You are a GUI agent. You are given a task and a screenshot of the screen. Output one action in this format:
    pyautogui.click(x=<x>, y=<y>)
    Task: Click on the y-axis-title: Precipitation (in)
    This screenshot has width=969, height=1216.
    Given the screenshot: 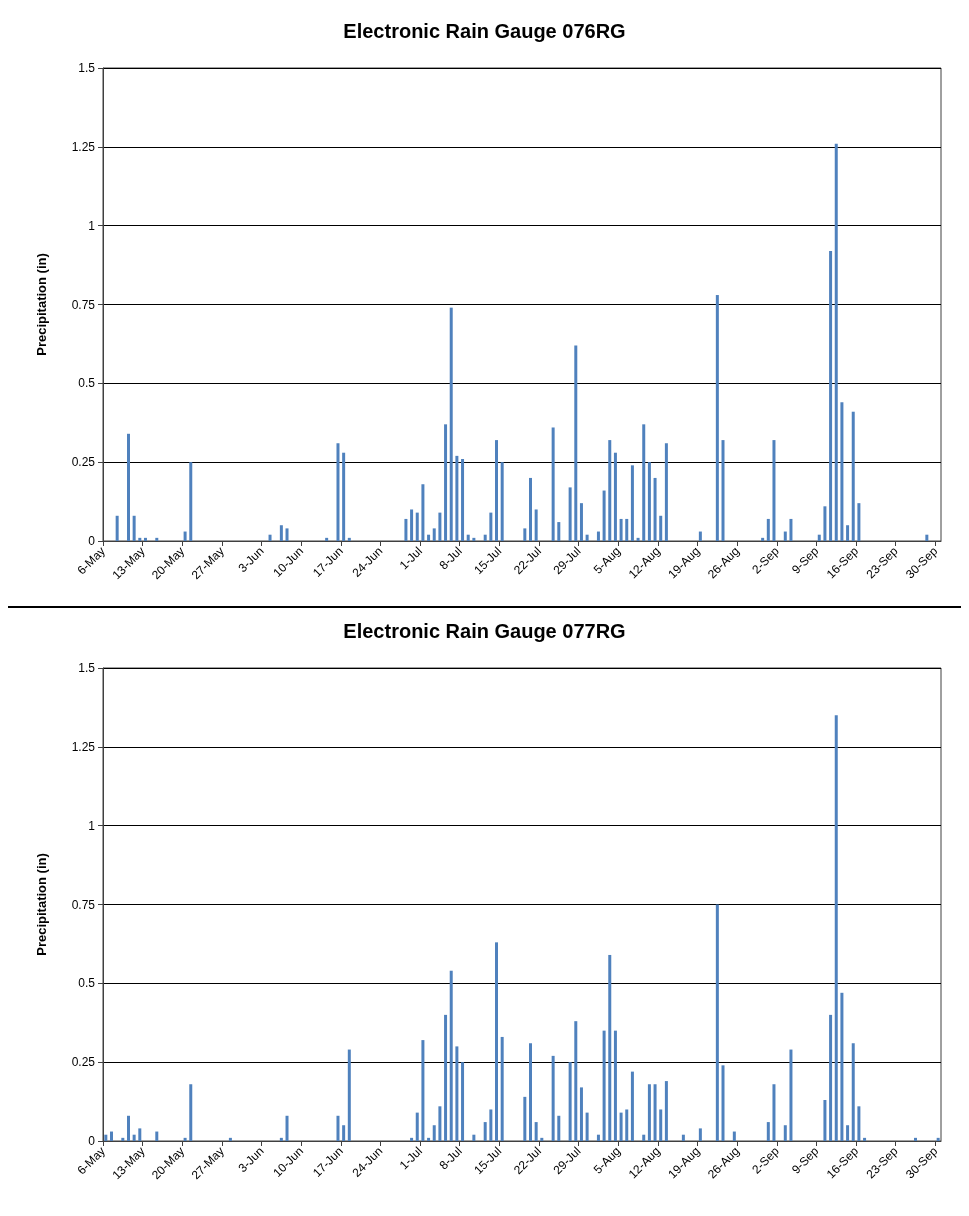 What is the action you would take?
    pyautogui.click(x=41, y=304)
    